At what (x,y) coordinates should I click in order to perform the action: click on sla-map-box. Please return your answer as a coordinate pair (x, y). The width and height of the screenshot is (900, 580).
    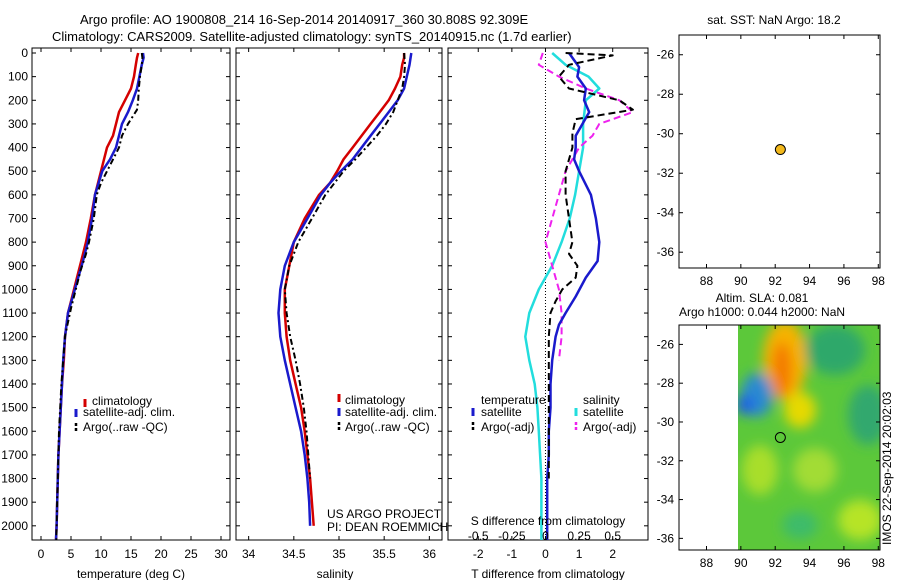
    Looking at the image, I should click on (779, 437).